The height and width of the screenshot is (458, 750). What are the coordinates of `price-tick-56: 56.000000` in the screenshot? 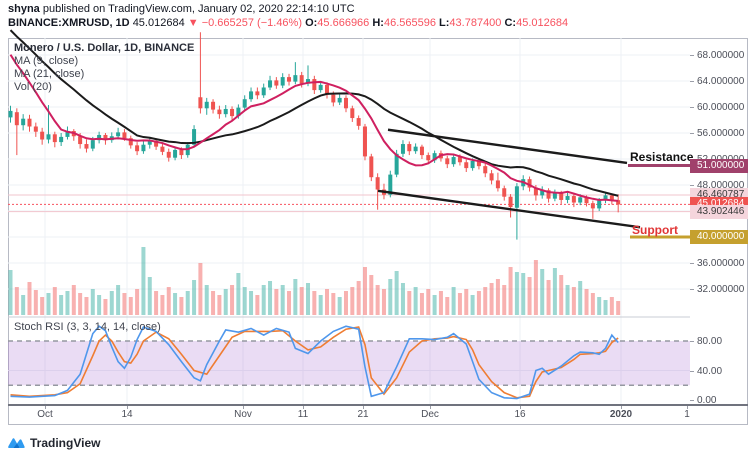 It's located at (719, 133).